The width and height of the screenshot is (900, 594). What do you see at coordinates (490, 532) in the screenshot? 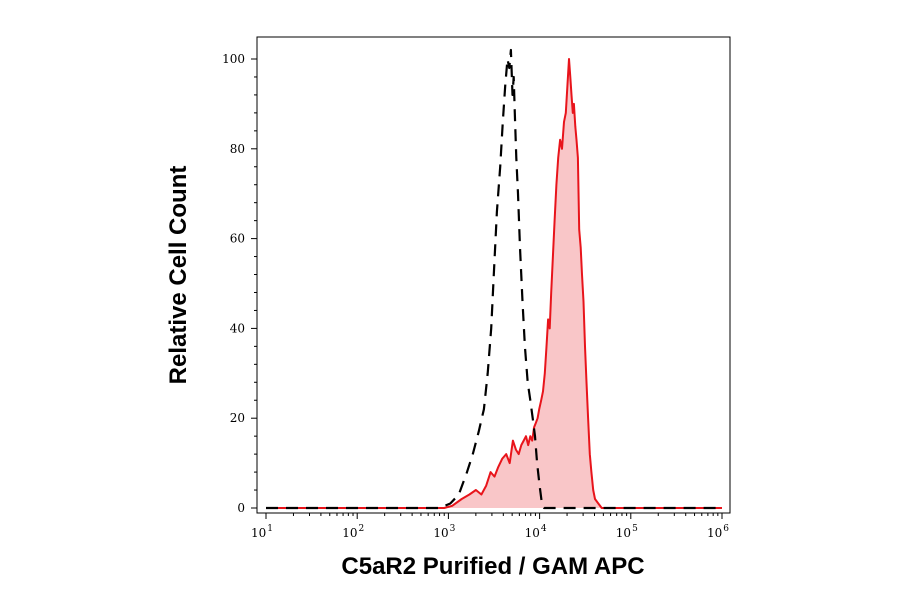
I see `x-tick-labels: 10¹ 10² 10³ 10⁴ 10⁵ 10⁶` at bounding box center [490, 532].